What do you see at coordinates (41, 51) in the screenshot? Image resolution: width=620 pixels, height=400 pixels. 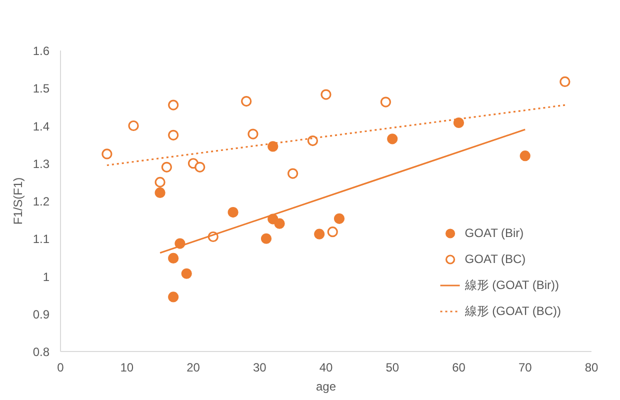 I see `y-tick-label: 1.6` at bounding box center [41, 51].